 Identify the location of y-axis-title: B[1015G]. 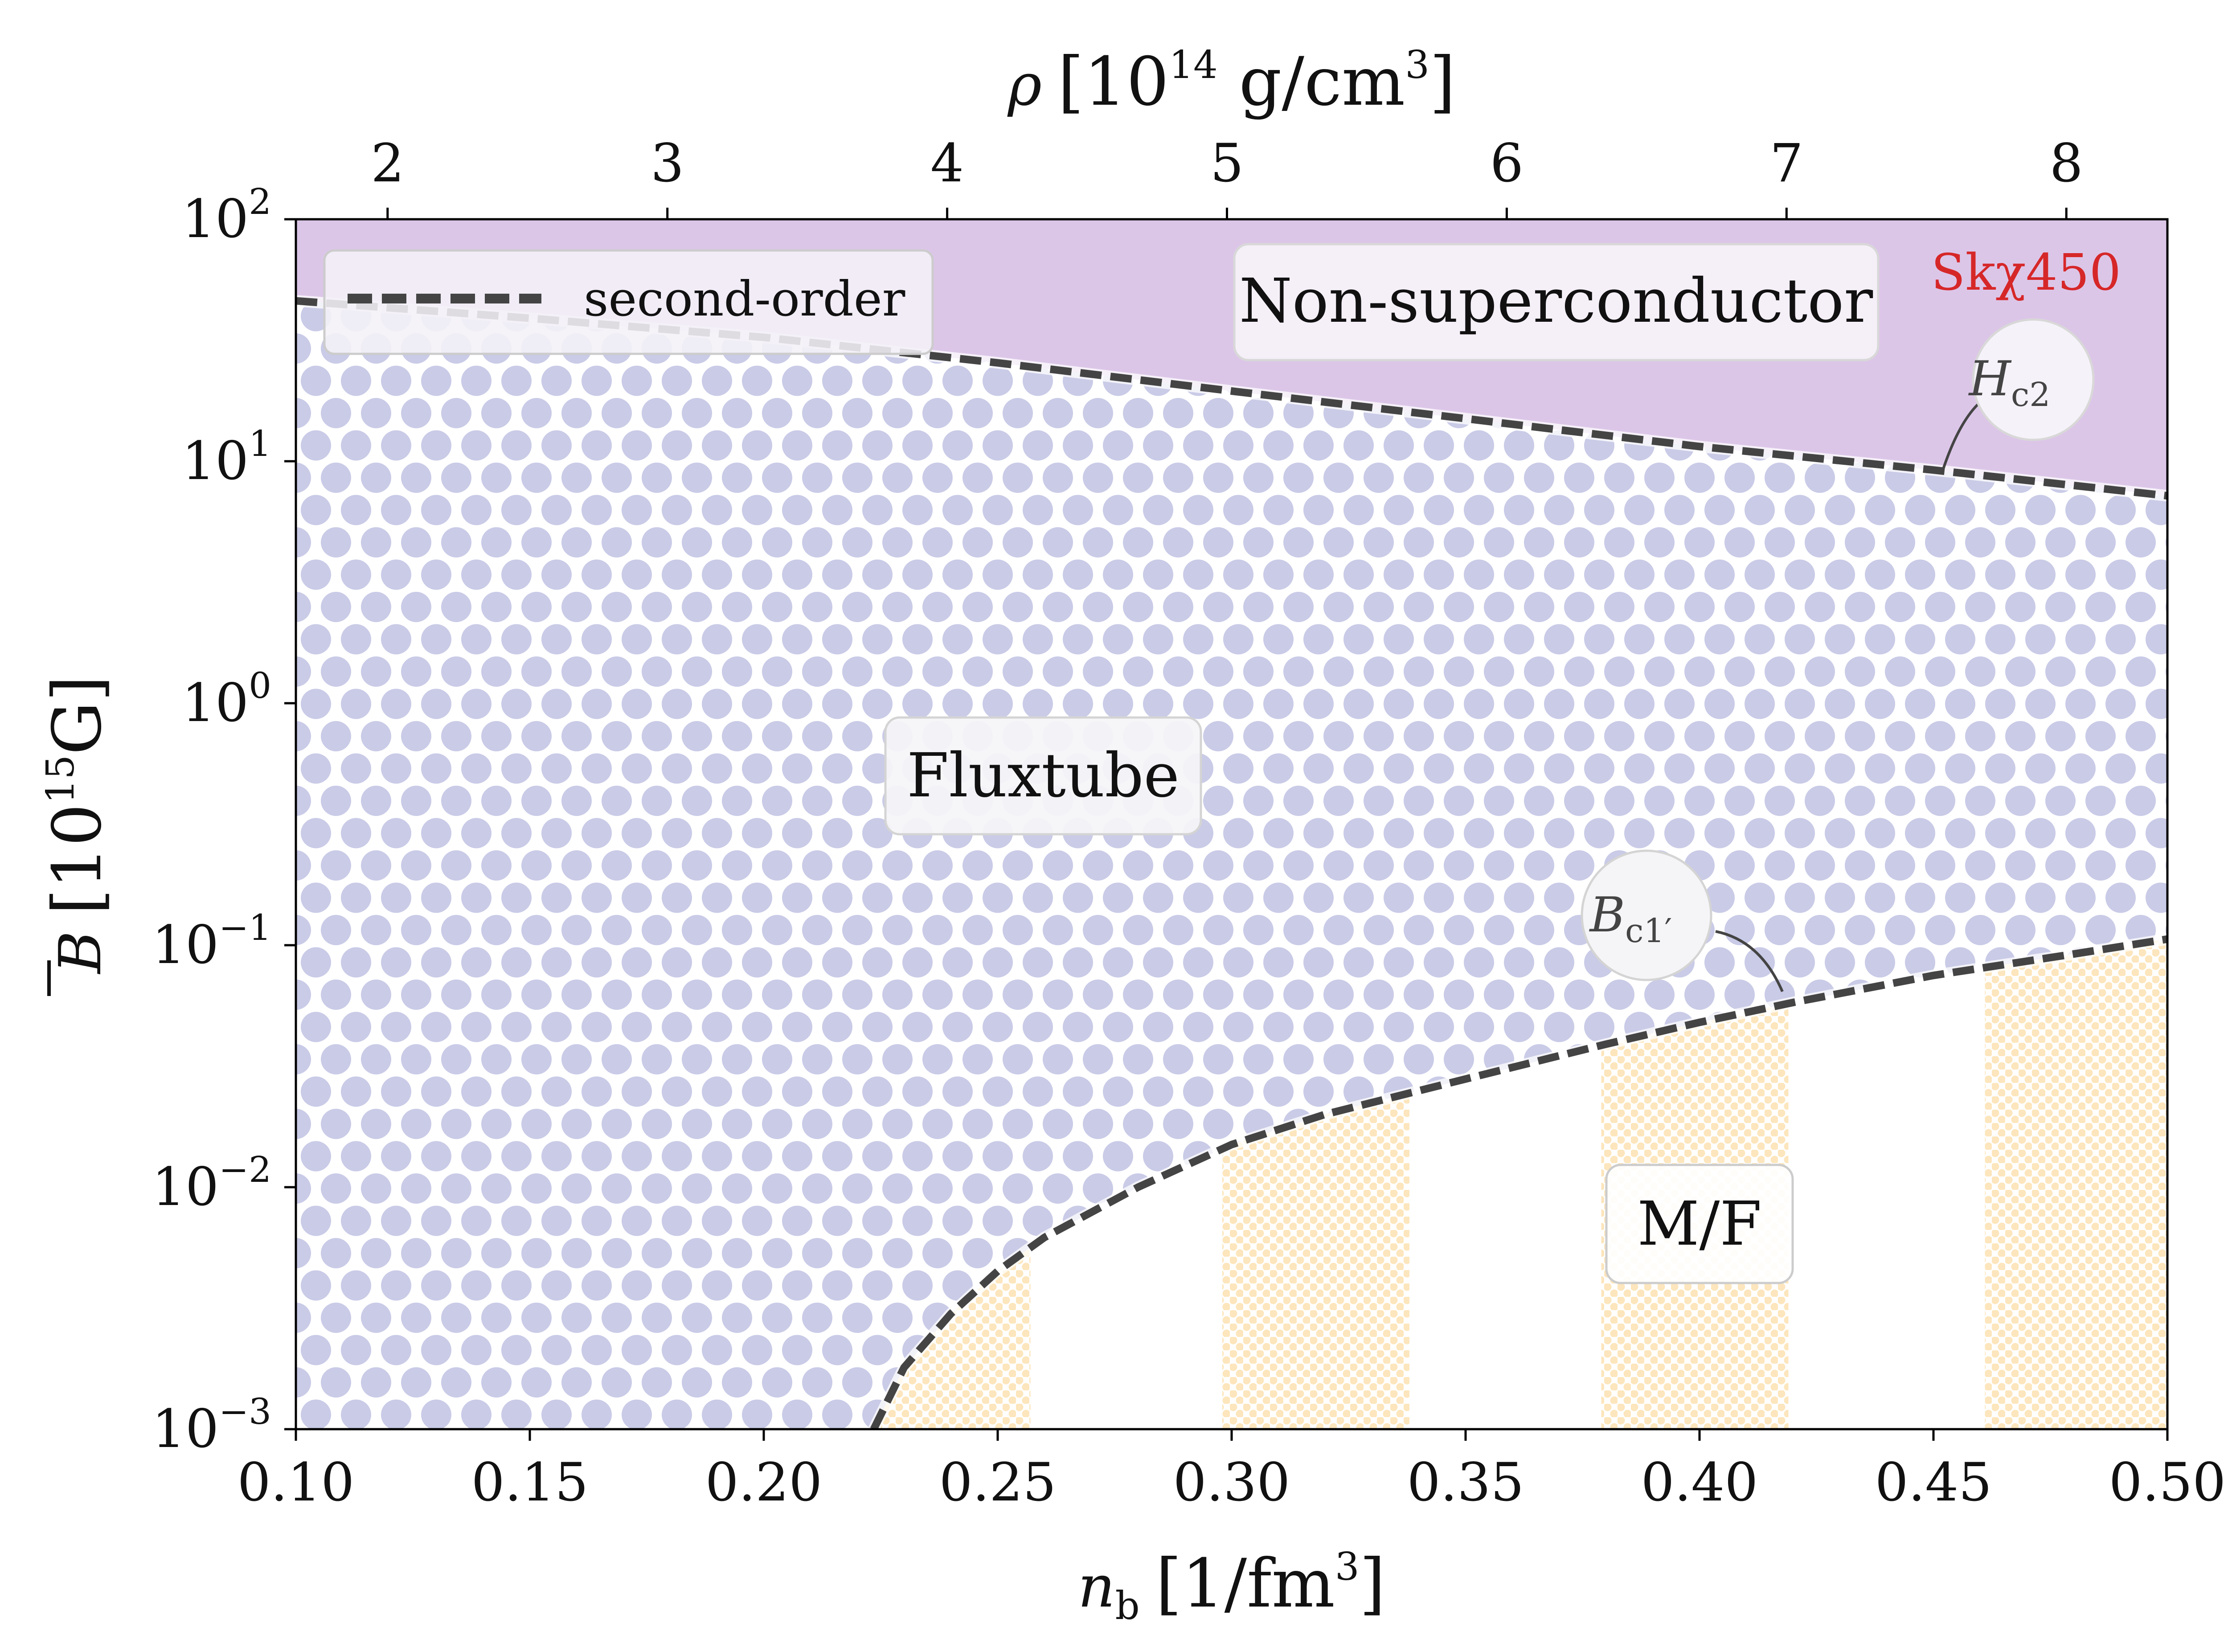
(77, 825).